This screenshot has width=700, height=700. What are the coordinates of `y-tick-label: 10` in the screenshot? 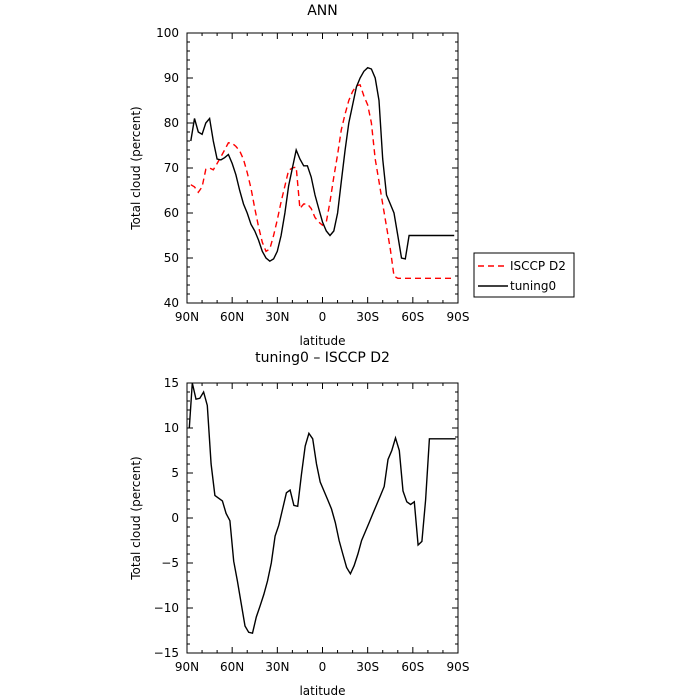 It's located at (171, 428).